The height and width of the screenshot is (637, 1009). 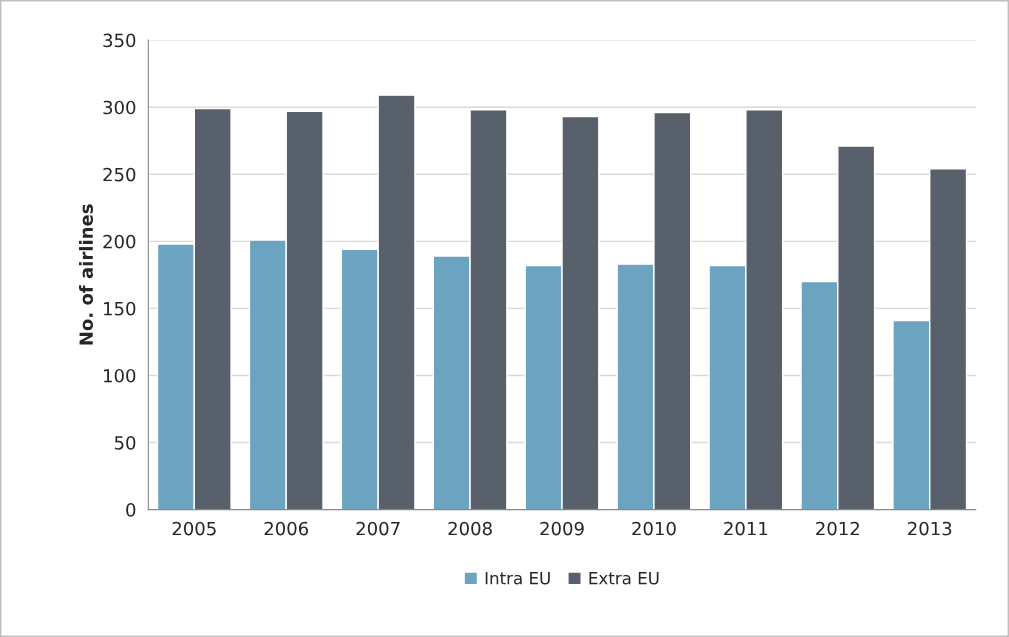 I want to click on y-tick-label: 200, so click(x=119, y=241).